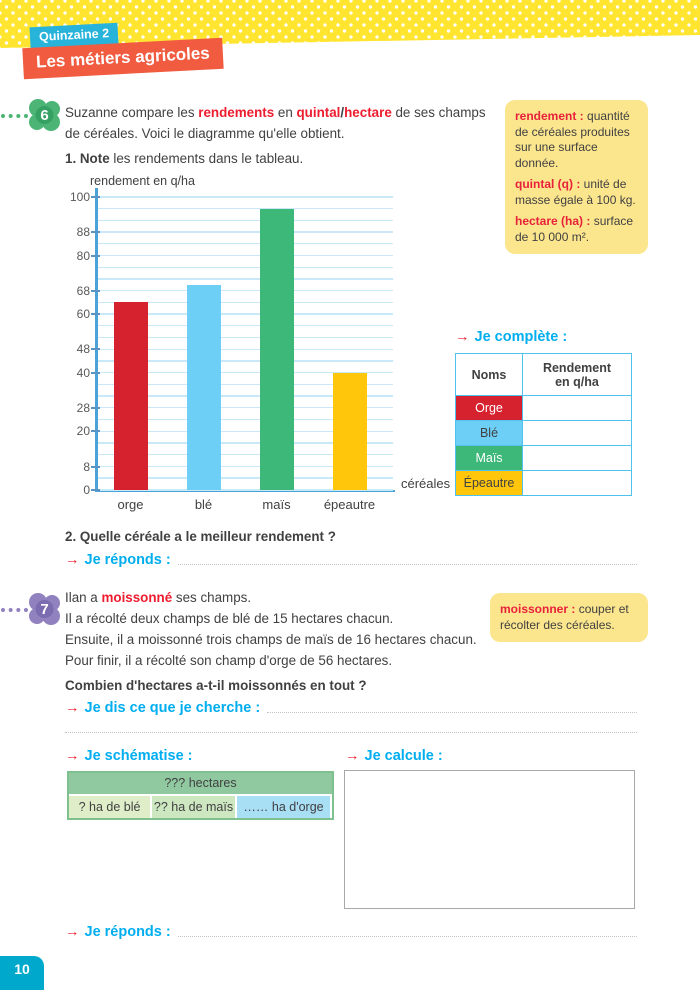 This screenshot has width=700, height=990. What do you see at coordinates (86, 466) in the screenshot?
I see `chart-y-tick-label: 8` at bounding box center [86, 466].